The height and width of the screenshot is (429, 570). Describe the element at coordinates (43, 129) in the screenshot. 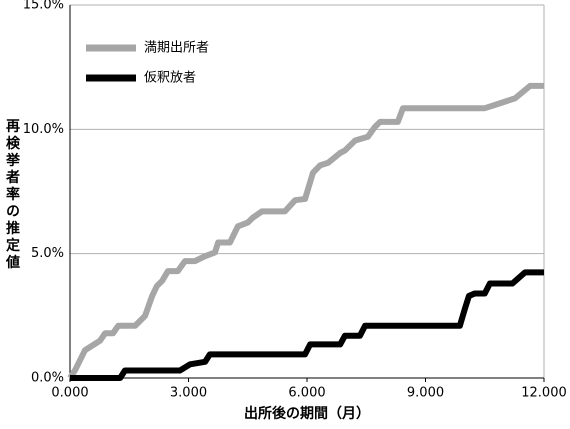

I see `y-tick-label: 10.0%` at that location.